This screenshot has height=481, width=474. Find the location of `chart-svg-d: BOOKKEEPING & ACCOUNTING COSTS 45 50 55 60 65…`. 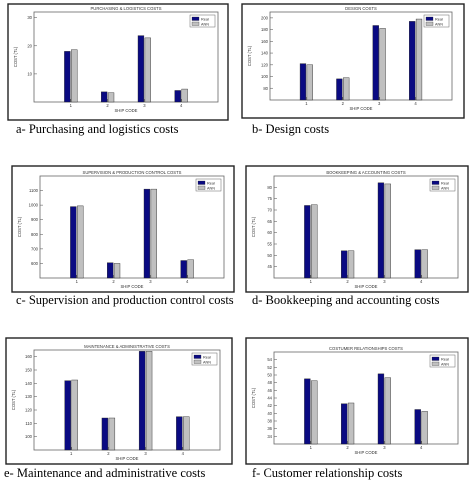

chart-svg-d: BOOKKEEPING & ACCOUNTING COSTS 45 50 55 60 65… is located at coordinates (357, 229).